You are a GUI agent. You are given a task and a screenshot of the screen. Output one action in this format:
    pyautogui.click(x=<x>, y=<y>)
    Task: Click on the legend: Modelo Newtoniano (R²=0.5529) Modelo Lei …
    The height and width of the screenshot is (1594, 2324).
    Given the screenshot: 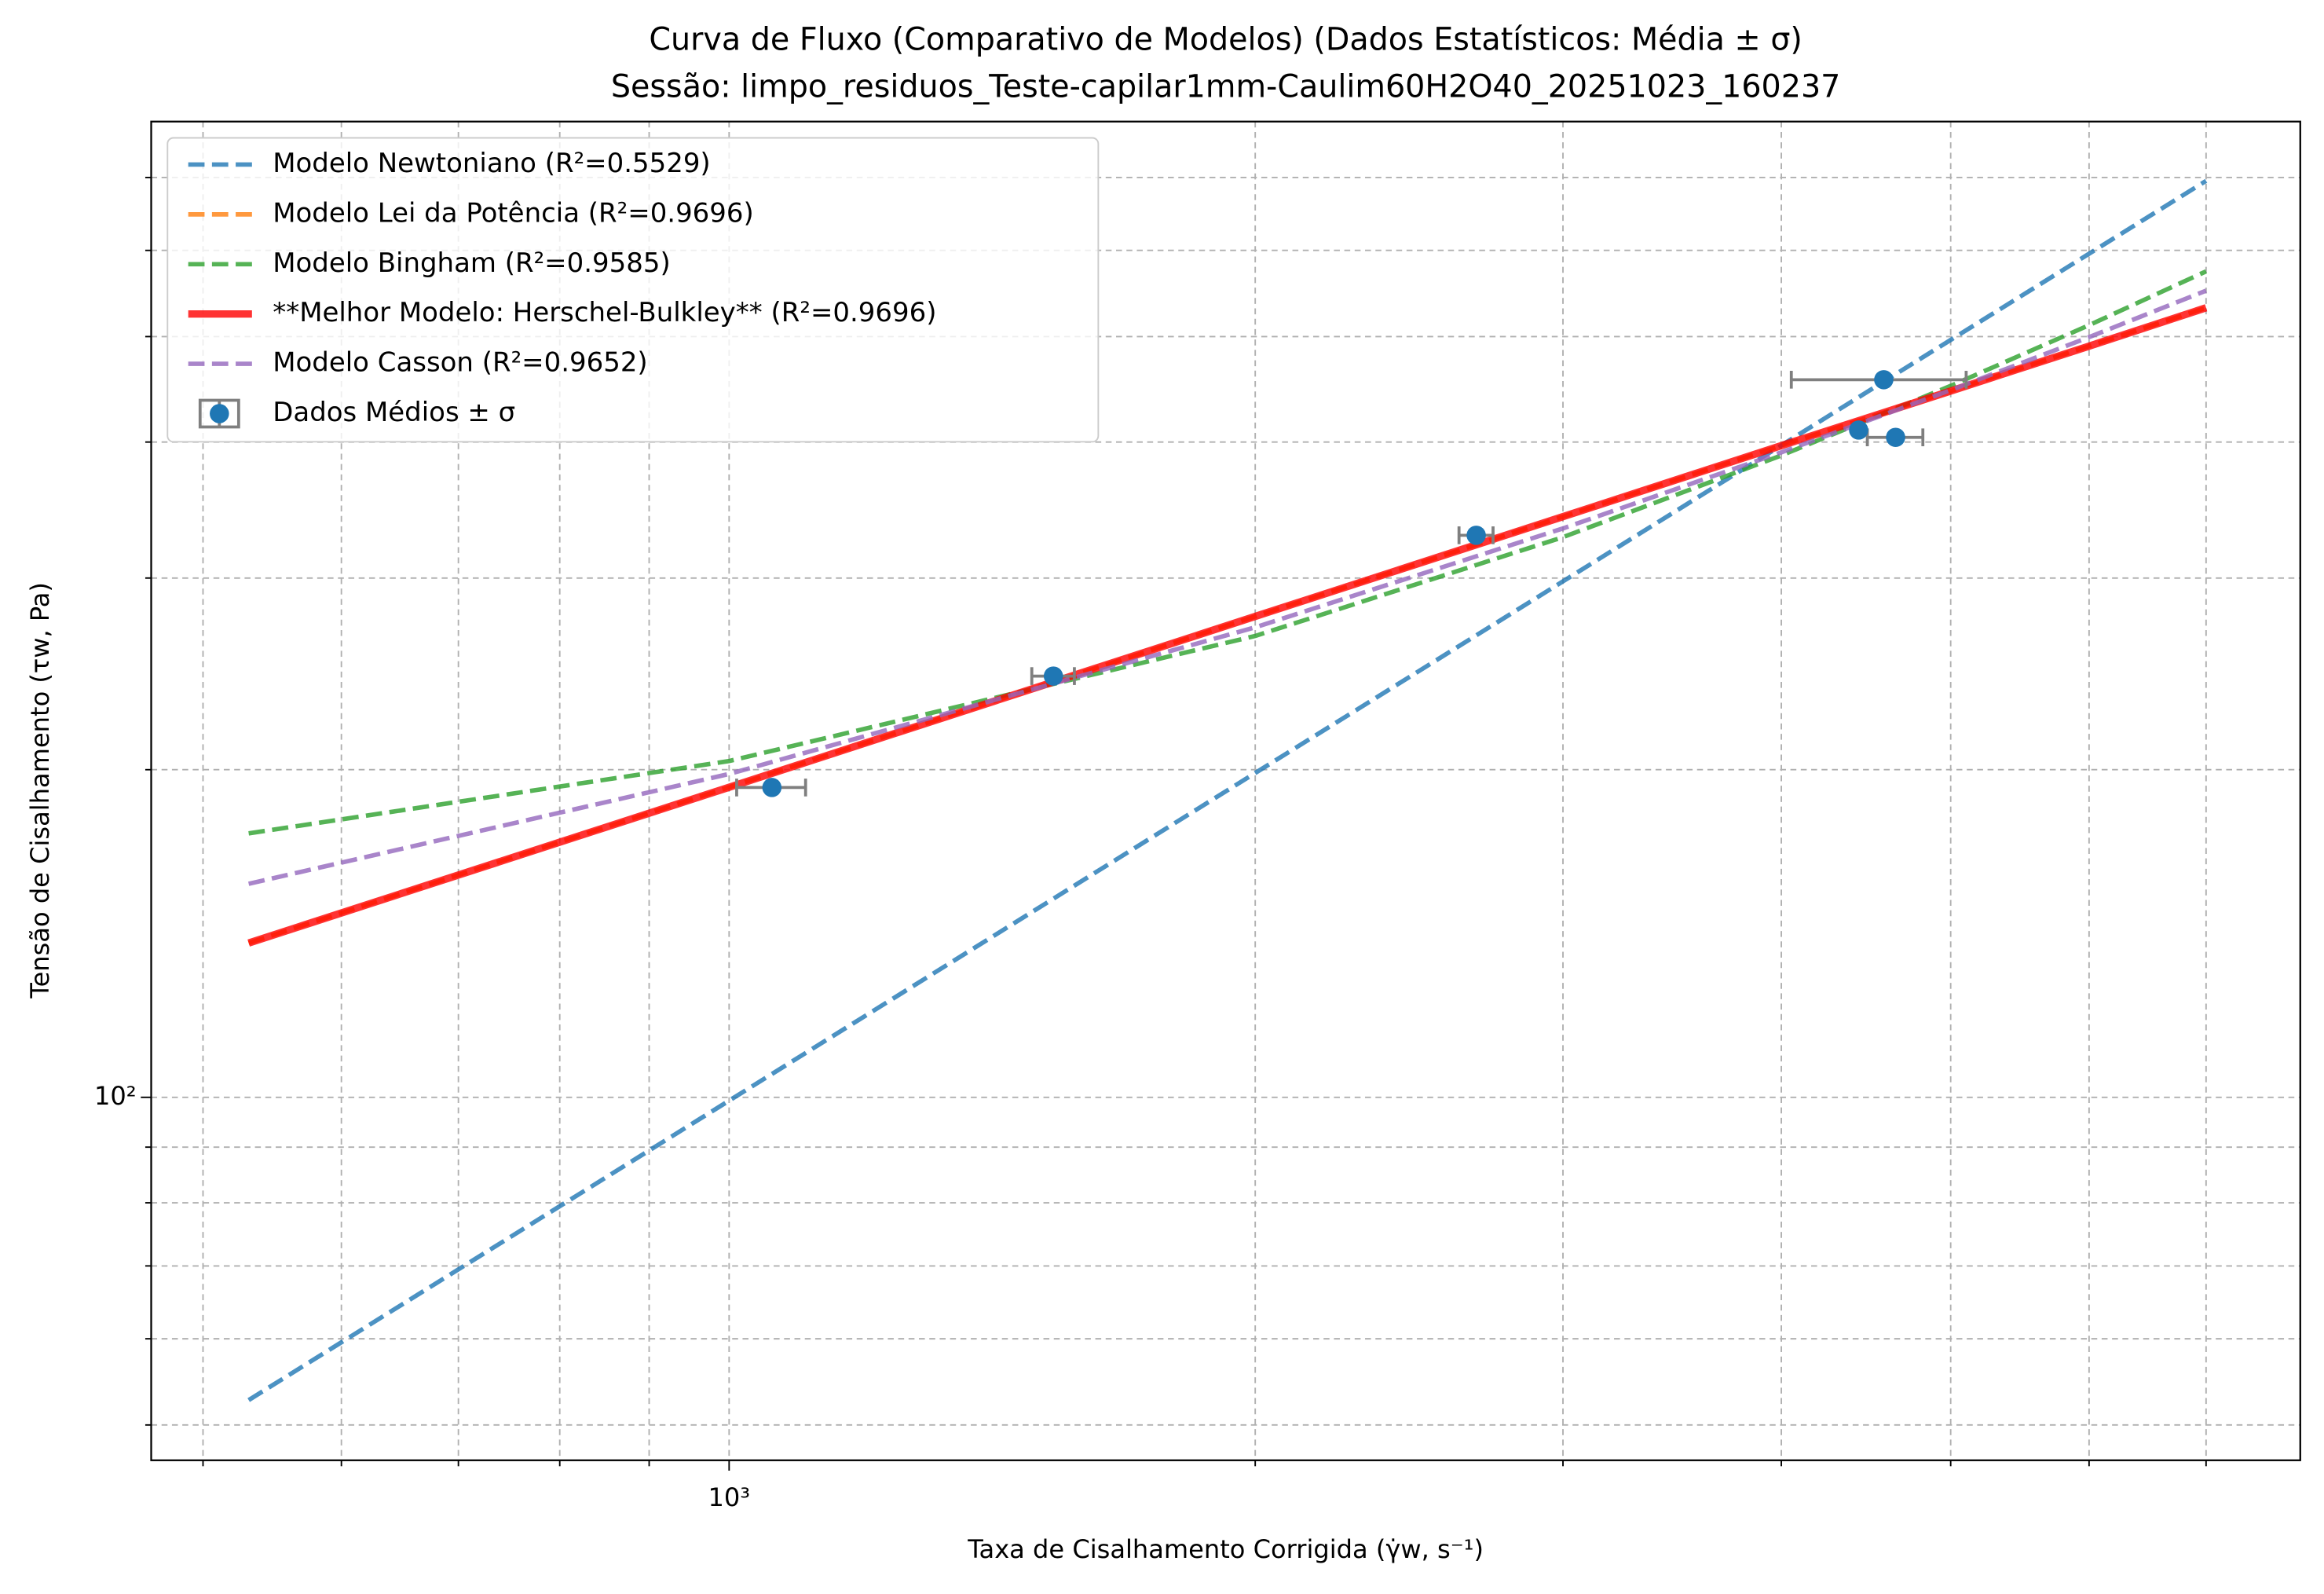 What is the action you would take?
    pyautogui.click(x=633, y=290)
    